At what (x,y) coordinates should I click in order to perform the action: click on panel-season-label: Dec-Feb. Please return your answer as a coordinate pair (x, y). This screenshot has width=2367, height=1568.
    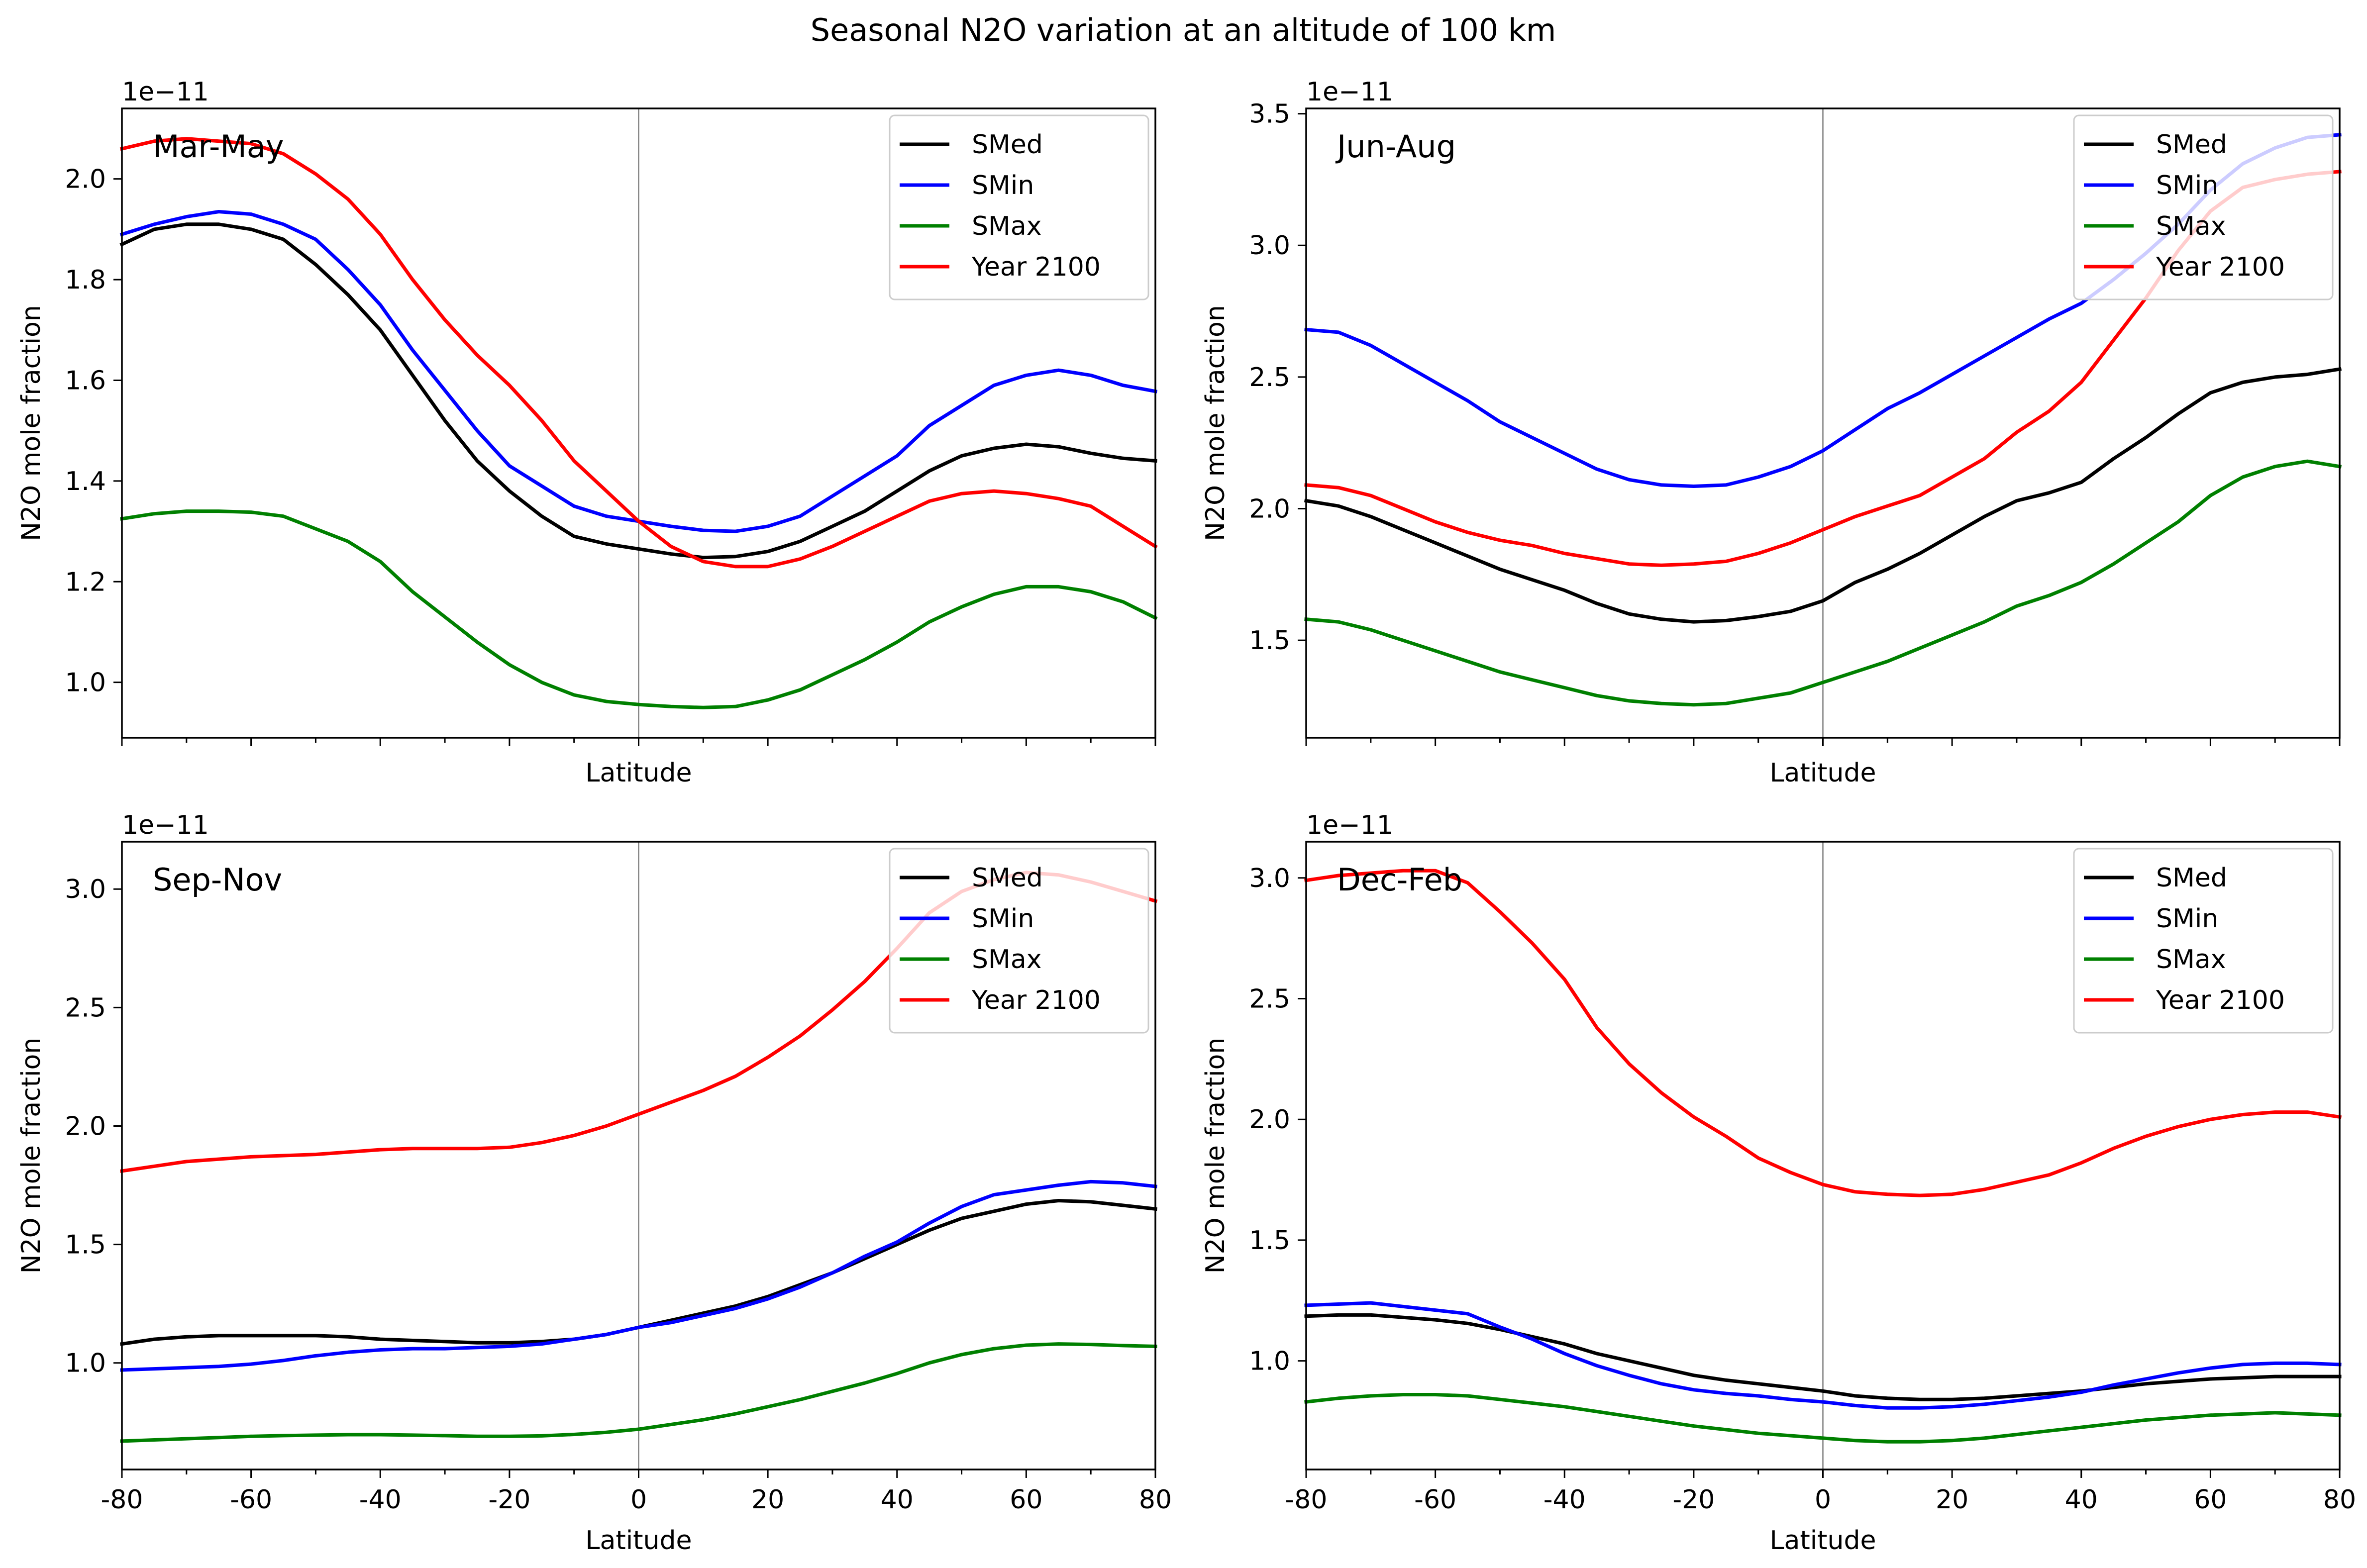
    Looking at the image, I should click on (1400, 880).